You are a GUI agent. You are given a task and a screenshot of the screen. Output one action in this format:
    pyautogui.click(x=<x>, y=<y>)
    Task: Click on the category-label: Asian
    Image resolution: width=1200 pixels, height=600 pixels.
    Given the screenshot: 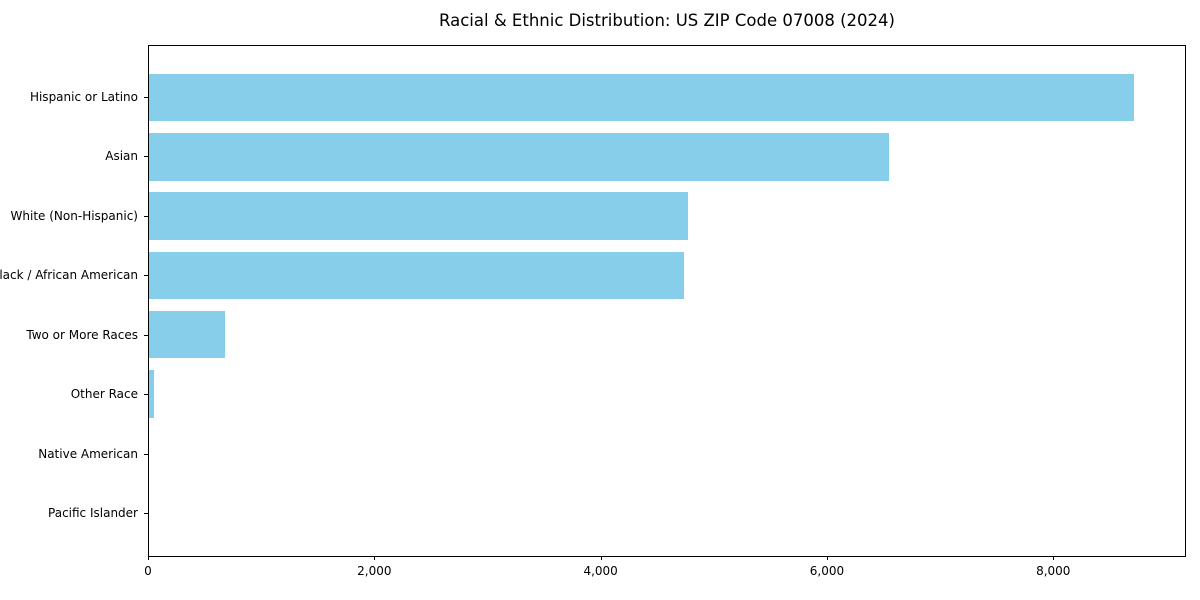 What is the action you would take?
    pyautogui.click(x=121, y=156)
    